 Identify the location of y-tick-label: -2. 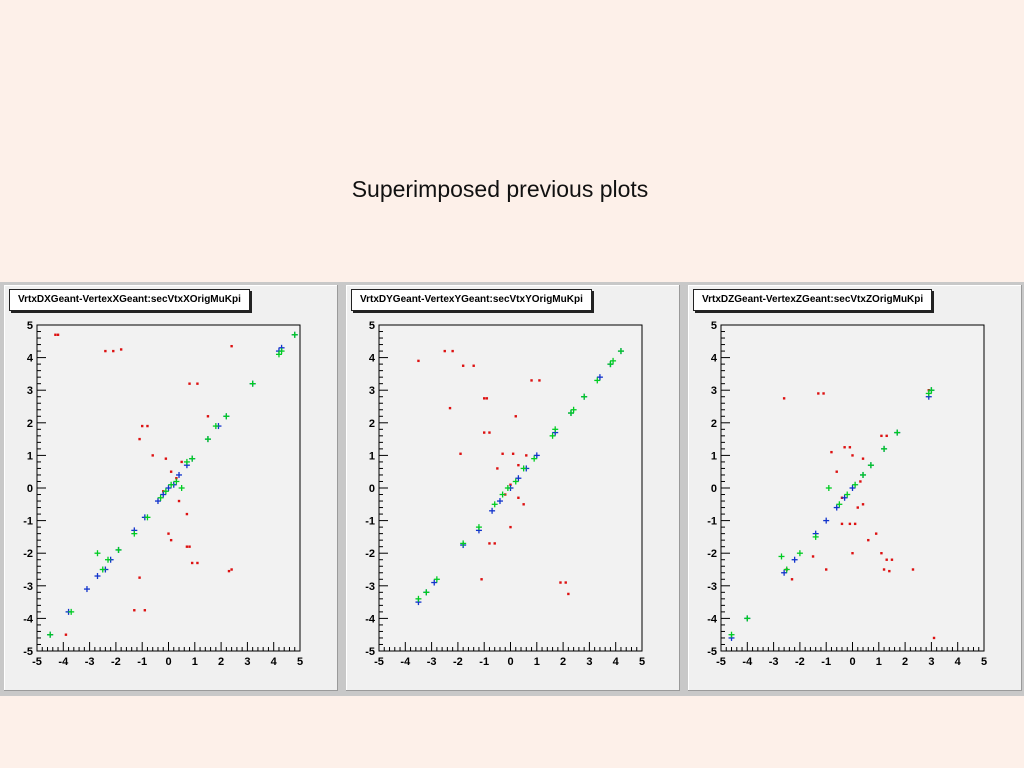
(712, 554).